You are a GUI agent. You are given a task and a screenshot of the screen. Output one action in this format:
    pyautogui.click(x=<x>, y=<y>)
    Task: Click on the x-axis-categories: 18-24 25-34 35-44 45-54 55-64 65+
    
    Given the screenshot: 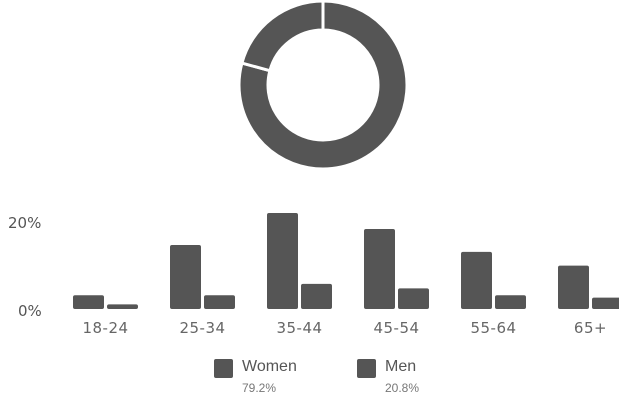 What is the action you would take?
    pyautogui.click(x=344, y=328)
    